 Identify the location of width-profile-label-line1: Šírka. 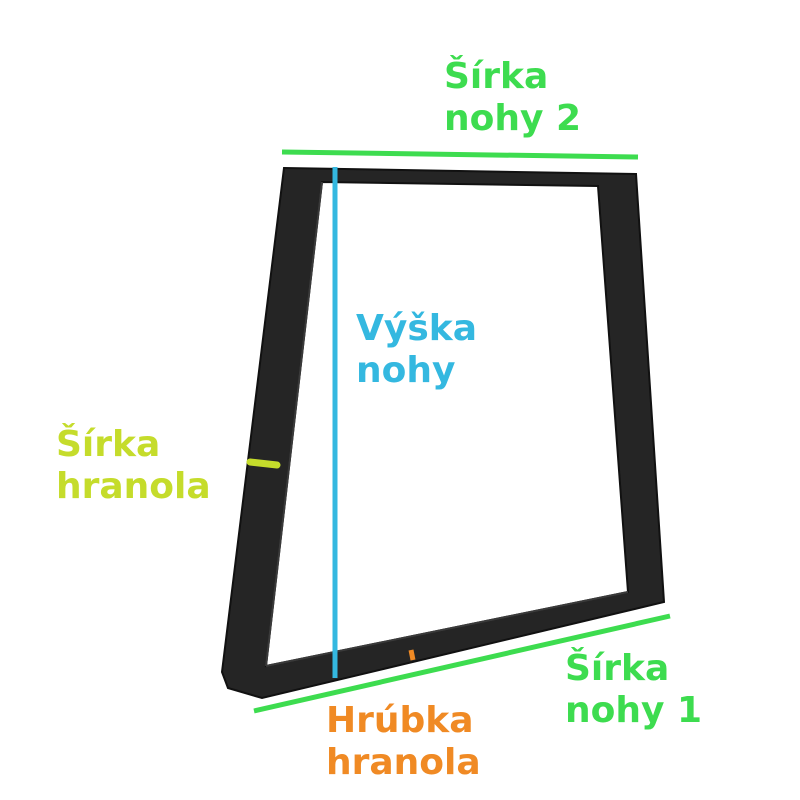
(108, 444).